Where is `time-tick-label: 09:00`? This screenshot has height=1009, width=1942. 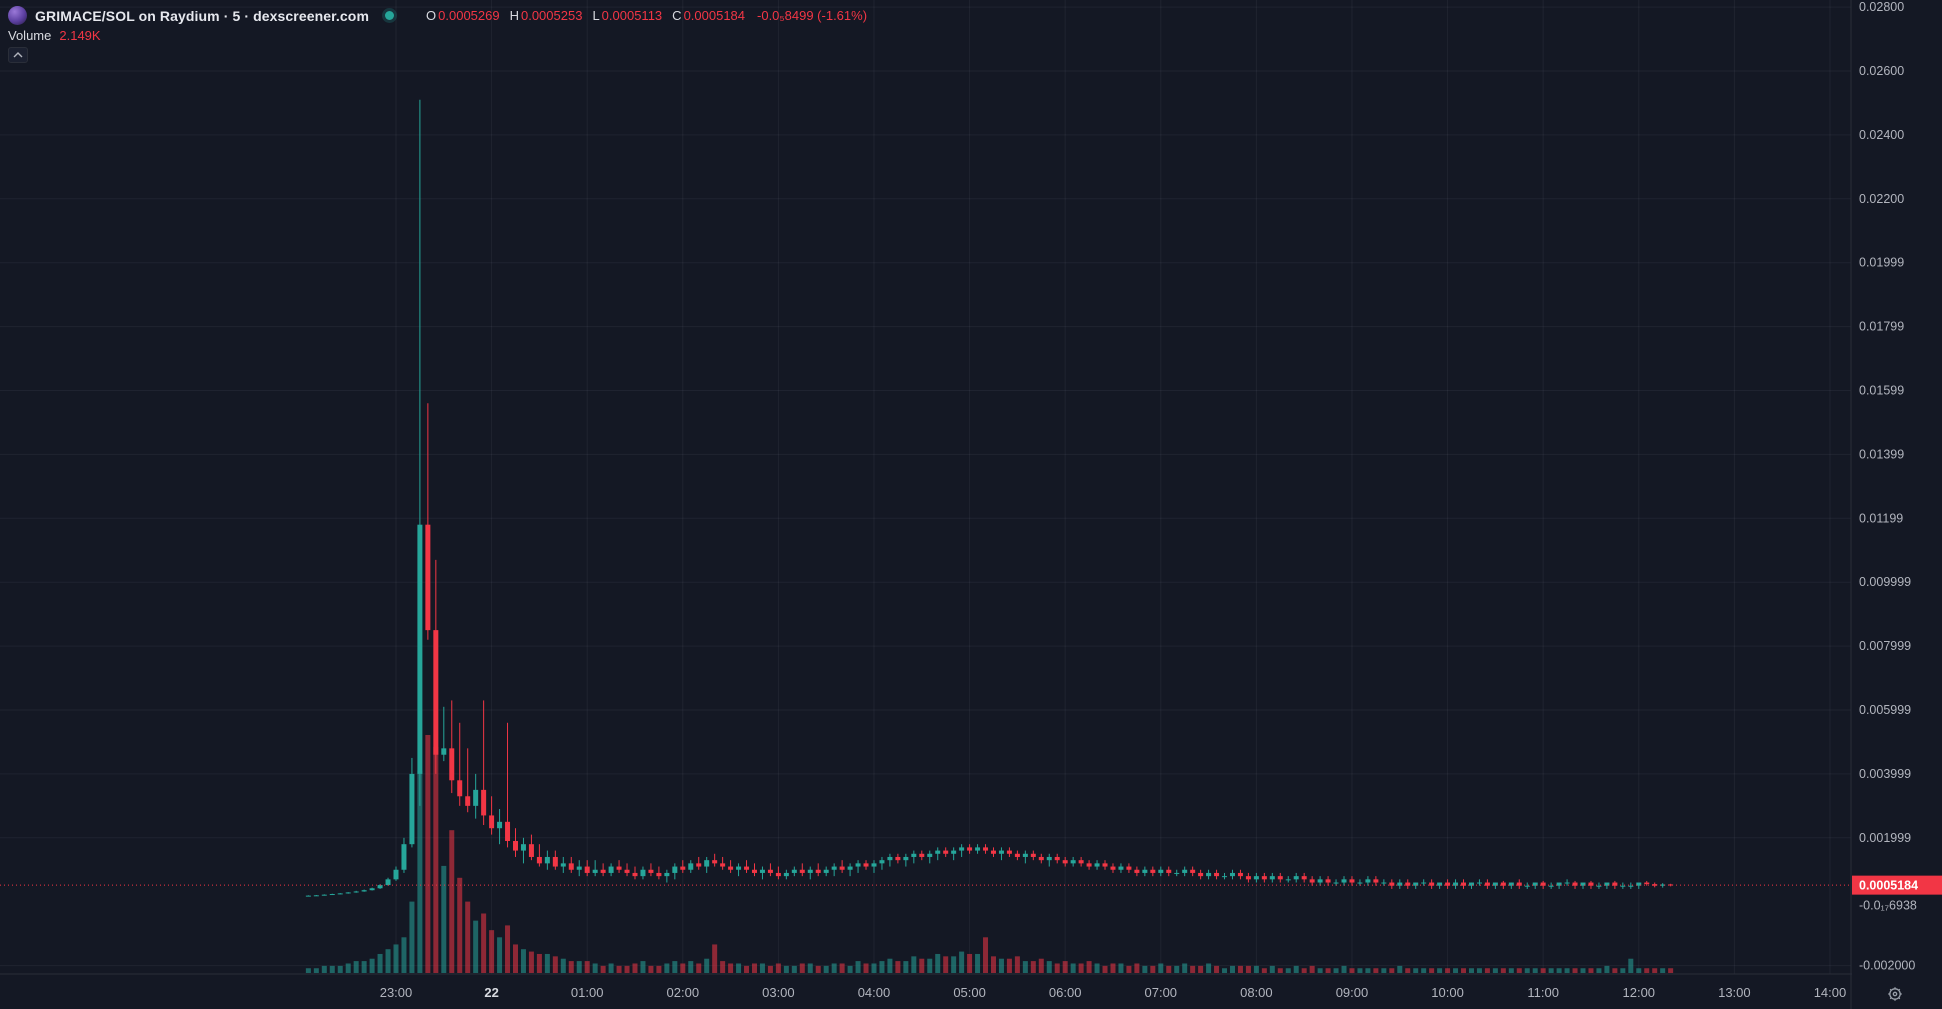 time-tick-label: 09:00 is located at coordinates (1352, 992).